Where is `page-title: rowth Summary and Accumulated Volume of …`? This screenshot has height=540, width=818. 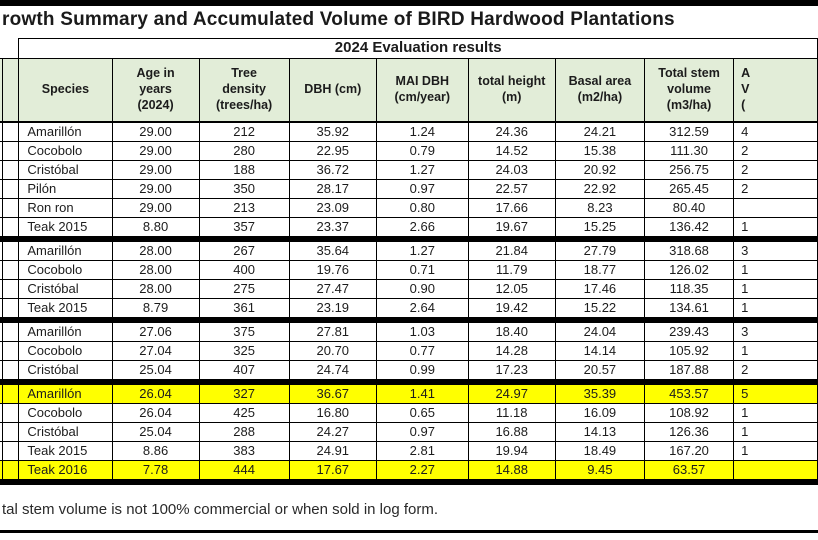 page-title: rowth Summary and Accumulated Volume of … is located at coordinates (338, 19).